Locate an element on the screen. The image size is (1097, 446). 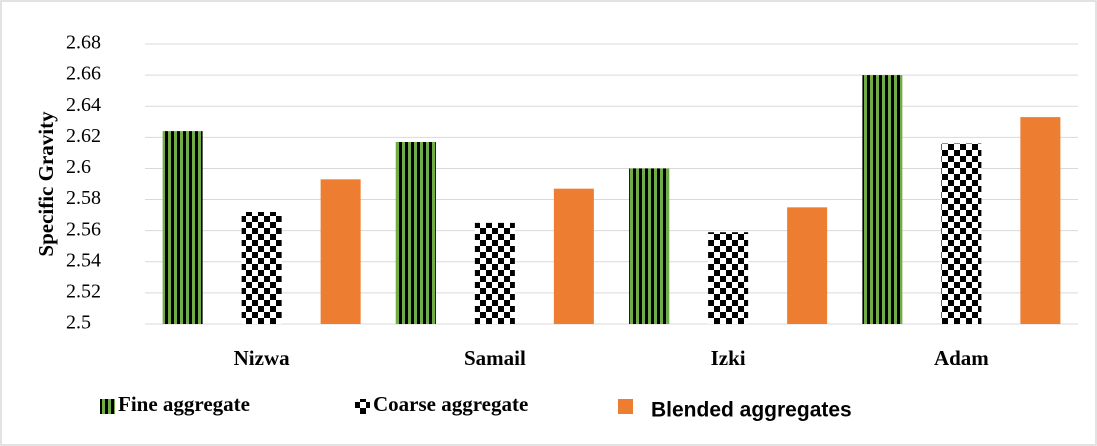
x-tick-label: Adam is located at coordinates (961, 358).